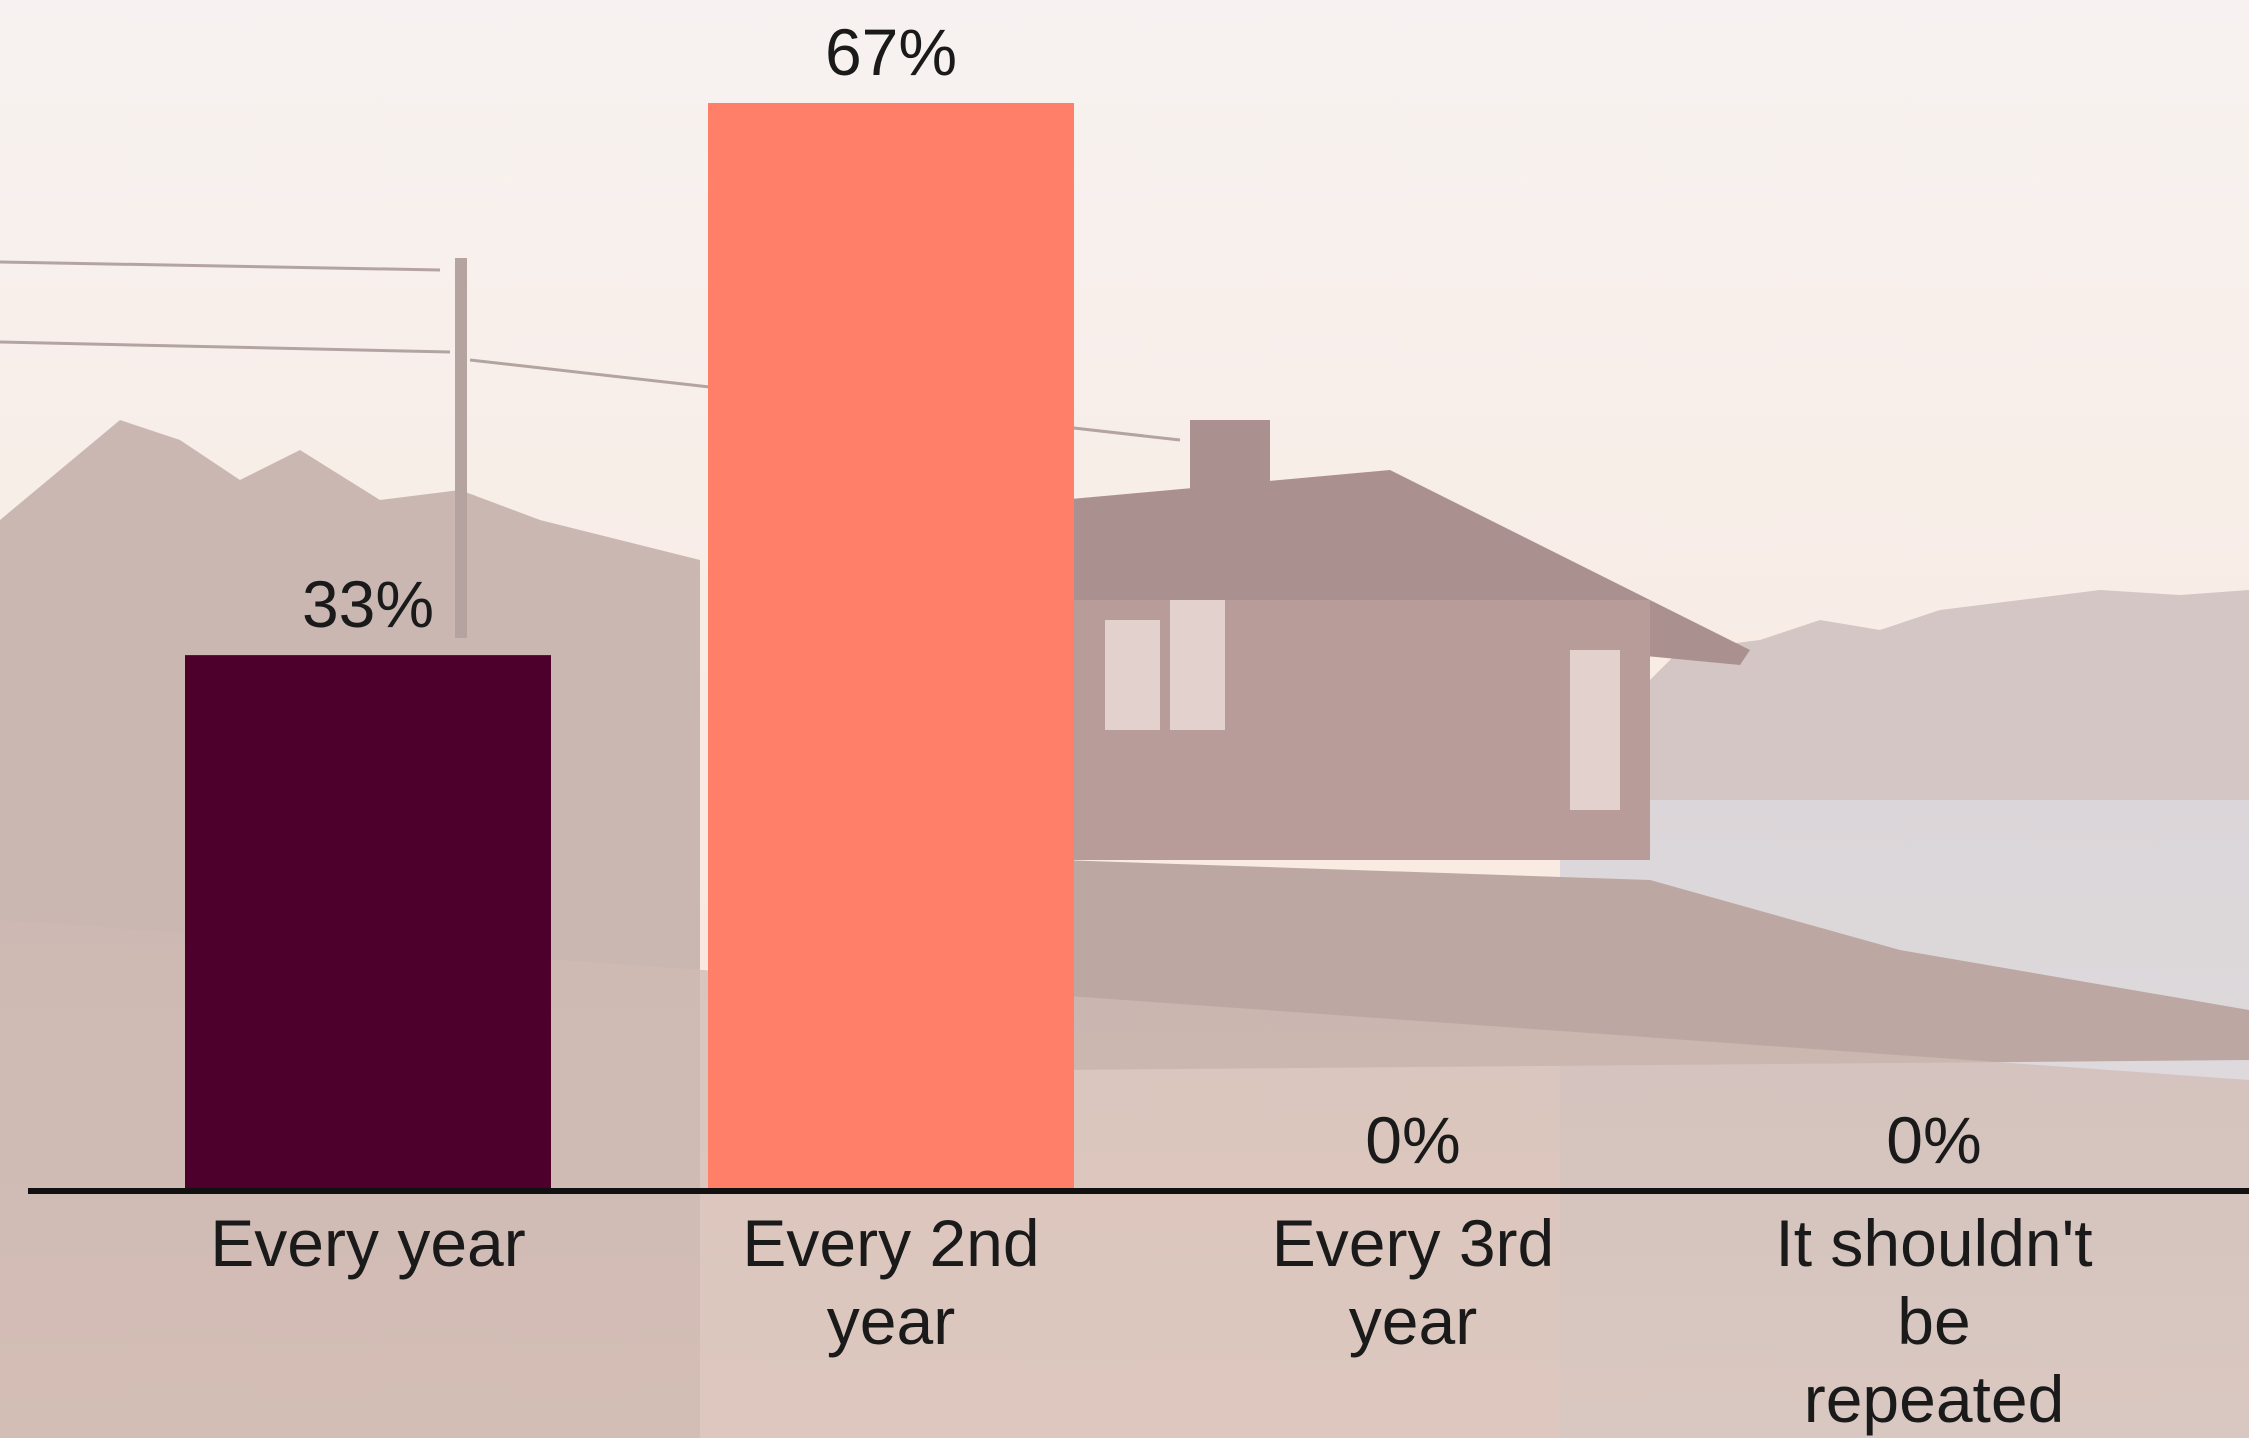  Describe the element at coordinates (1412, 1140) in the screenshot. I see `value-label-3: 0%` at that location.